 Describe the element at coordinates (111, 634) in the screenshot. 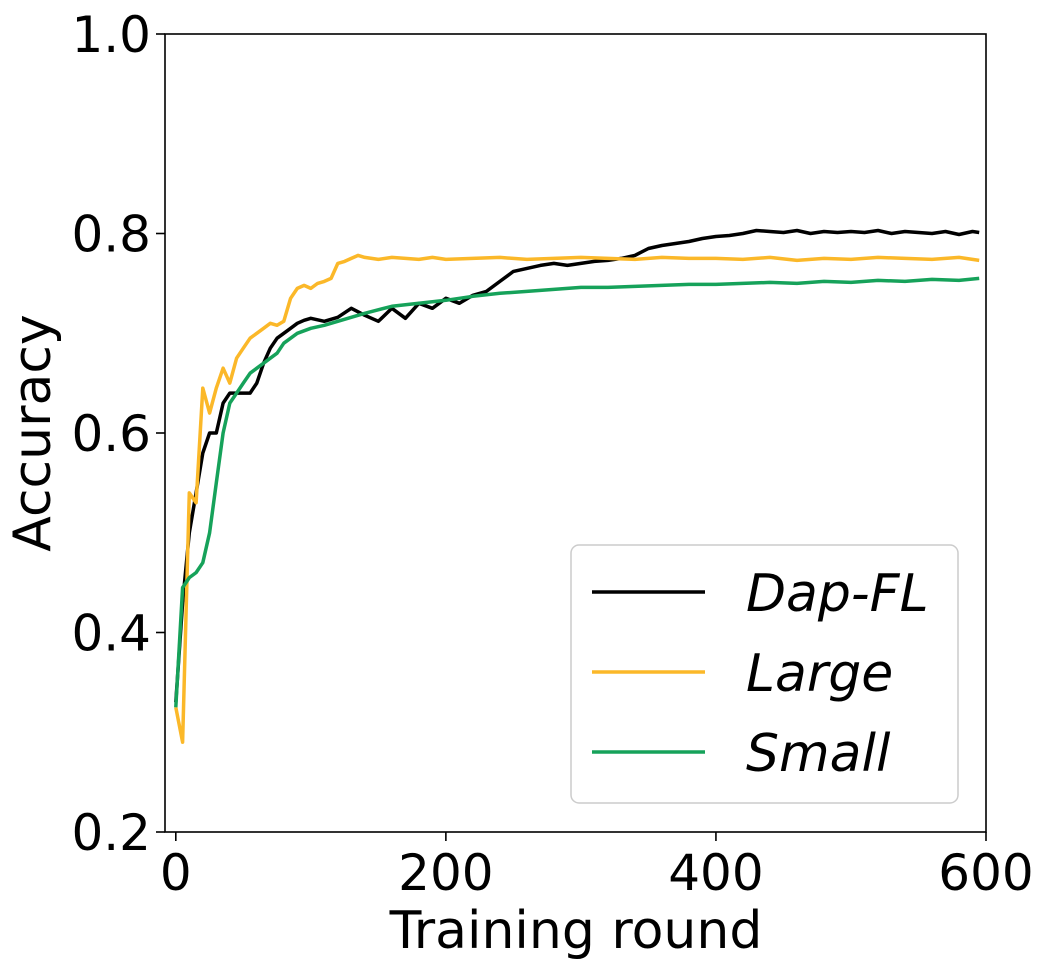

I see `y-tick-label: 0.4` at that location.